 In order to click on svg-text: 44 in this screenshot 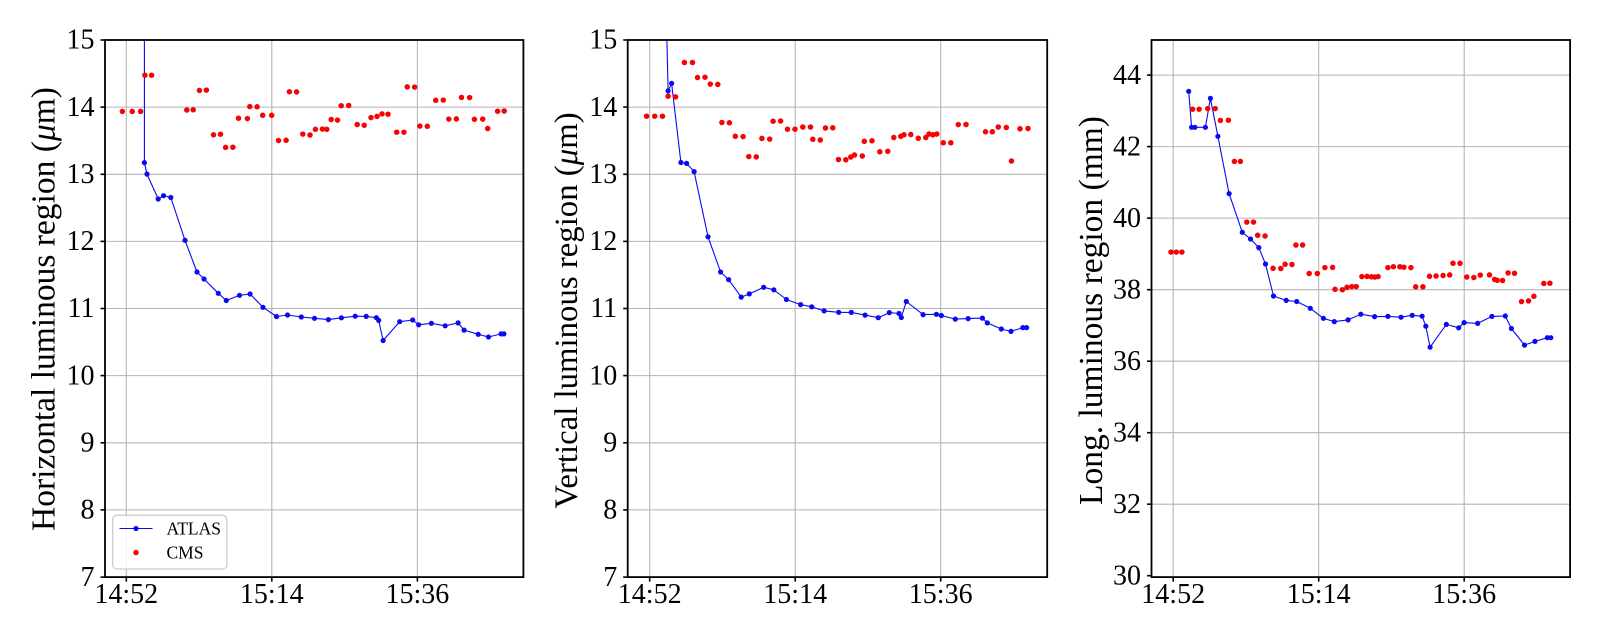, I will do `click(1127, 75)`.